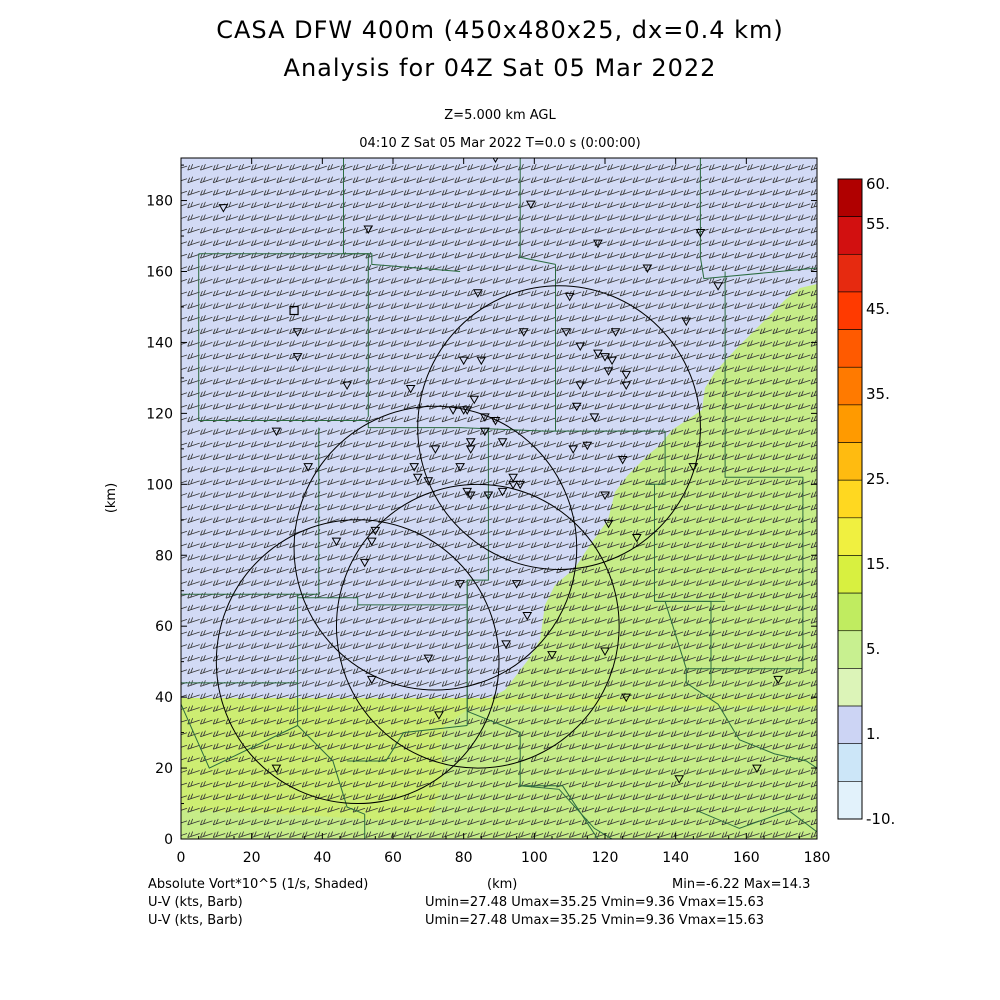 Image resolution: width=1000 pixels, height=1000 pixels. I want to click on colorbar-label: 60., so click(878, 184).